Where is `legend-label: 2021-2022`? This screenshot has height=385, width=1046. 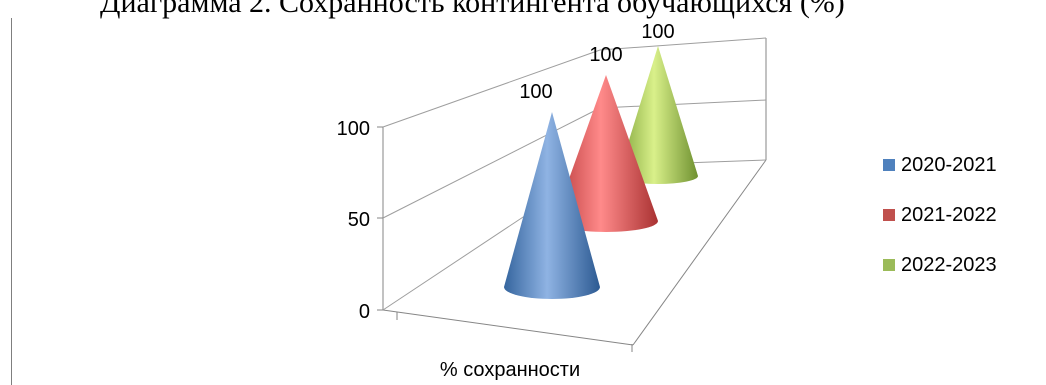
legend-label: 2021-2022 is located at coordinates (949, 214).